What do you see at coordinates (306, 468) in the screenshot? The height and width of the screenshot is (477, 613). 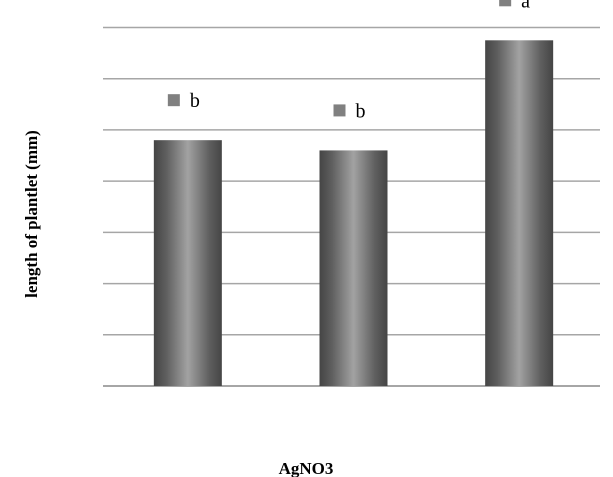 I see `x-axis-label: AgNO3` at bounding box center [306, 468].